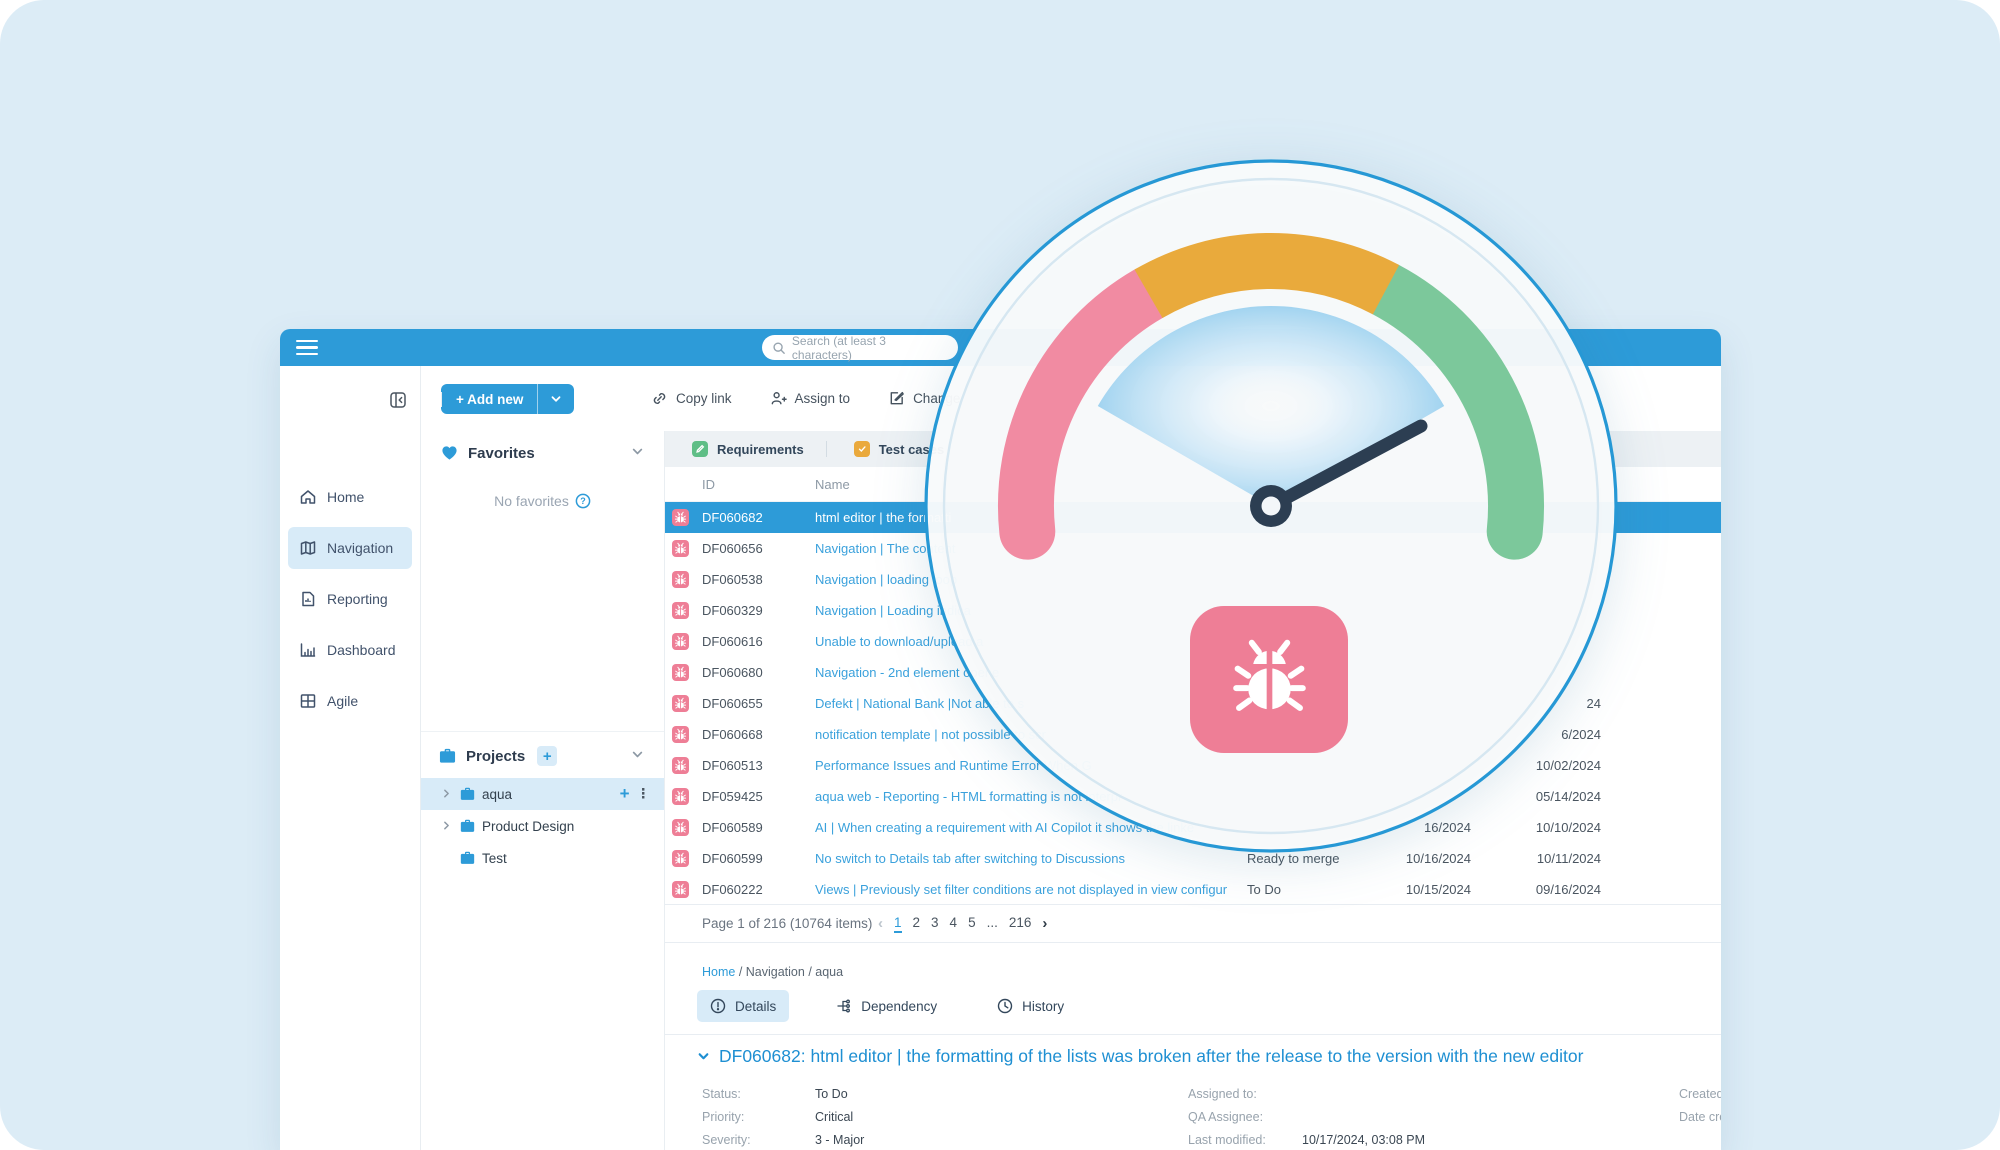  What do you see at coordinates (1568, 858) in the screenshot?
I see `defect-date-2: 10/11/2024` at bounding box center [1568, 858].